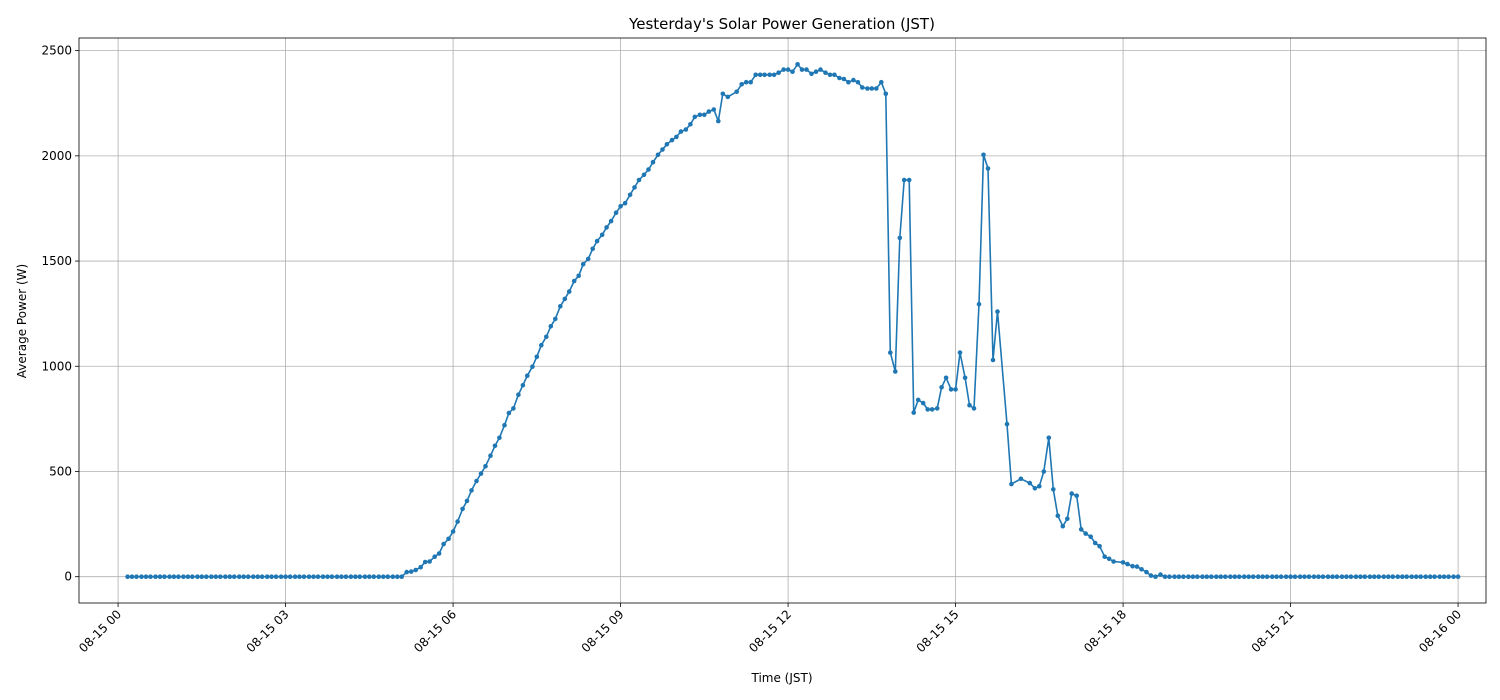 The height and width of the screenshot is (700, 1500). What do you see at coordinates (56, 261) in the screenshot?
I see `y-tick-label: 1500` at bounding box center [56, 261].